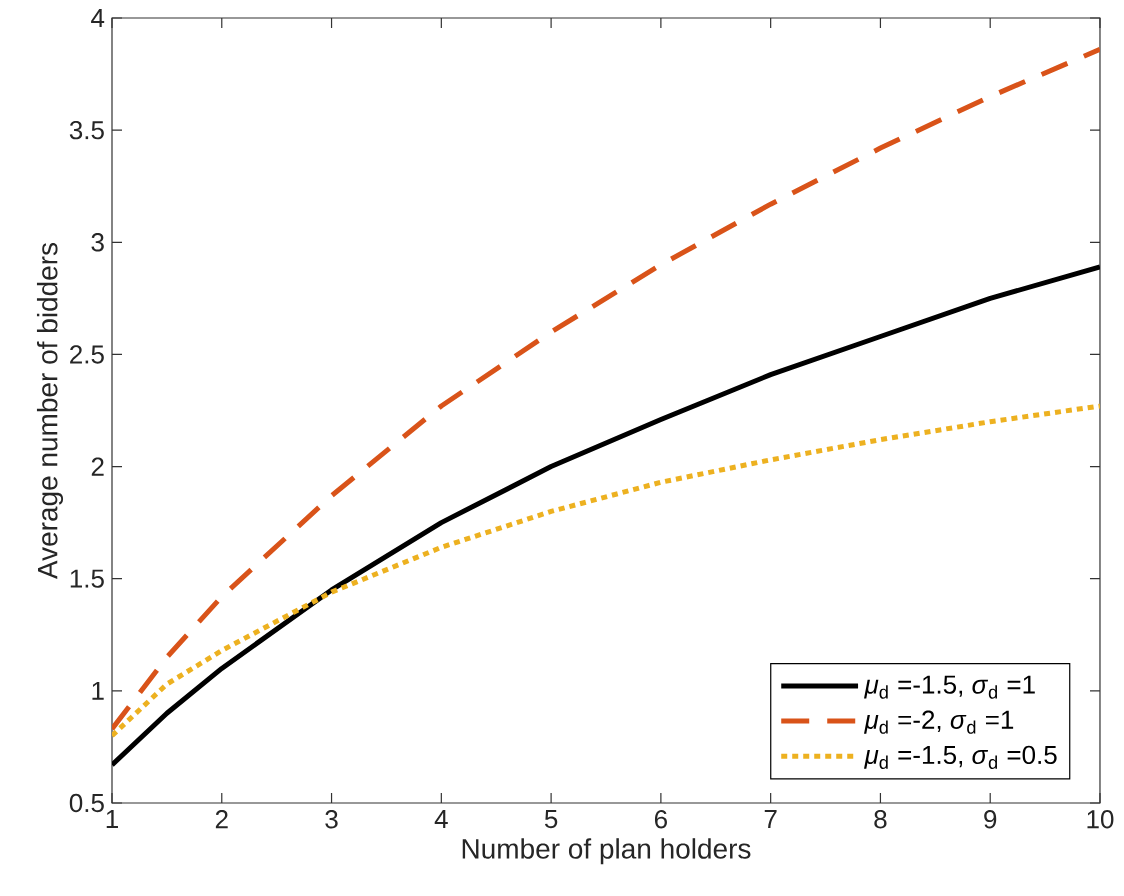  Describe the element at coordinates (97, 242) in the screenshot. I see `y-tick-label: 3` at that location.